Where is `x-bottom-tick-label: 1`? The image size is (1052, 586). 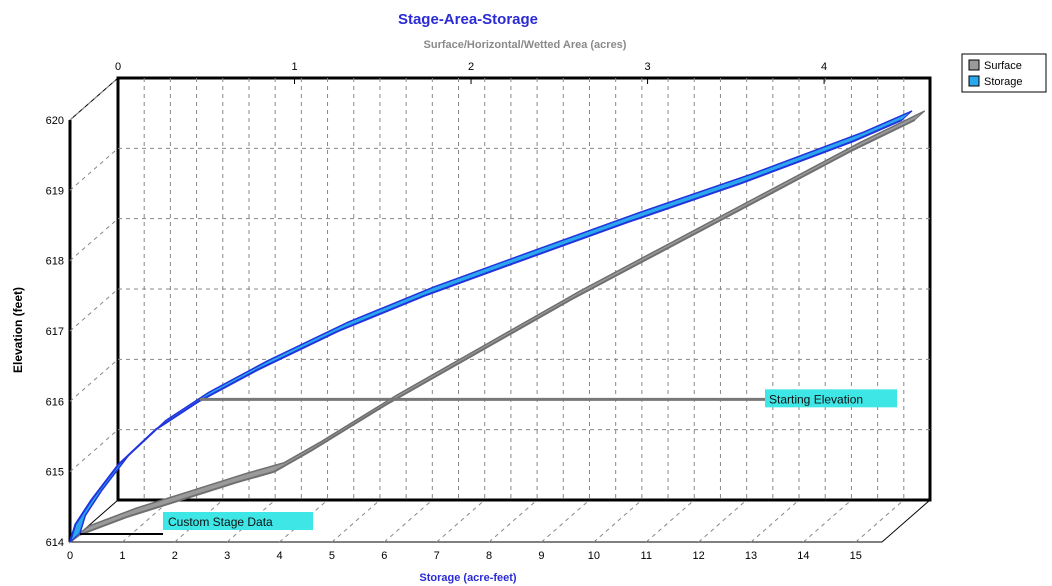
x-bottom-tick-label: 1 is located at coordinates (122, 556).